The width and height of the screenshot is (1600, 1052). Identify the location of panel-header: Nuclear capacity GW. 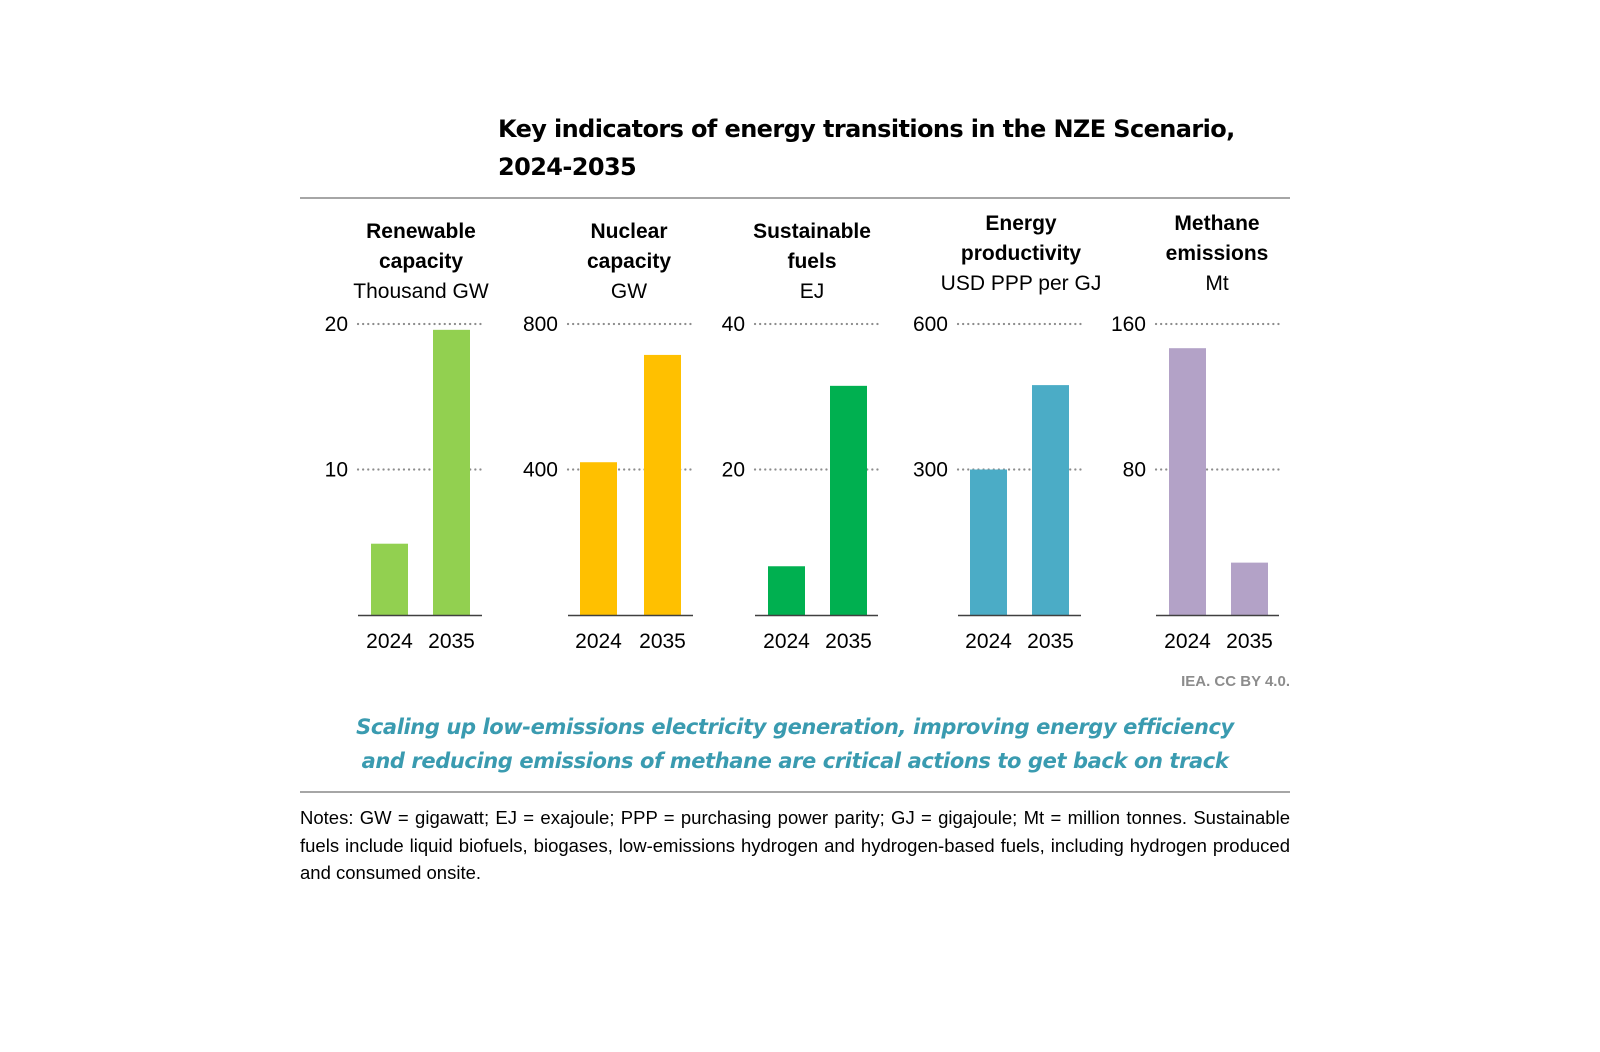
(629, 262).